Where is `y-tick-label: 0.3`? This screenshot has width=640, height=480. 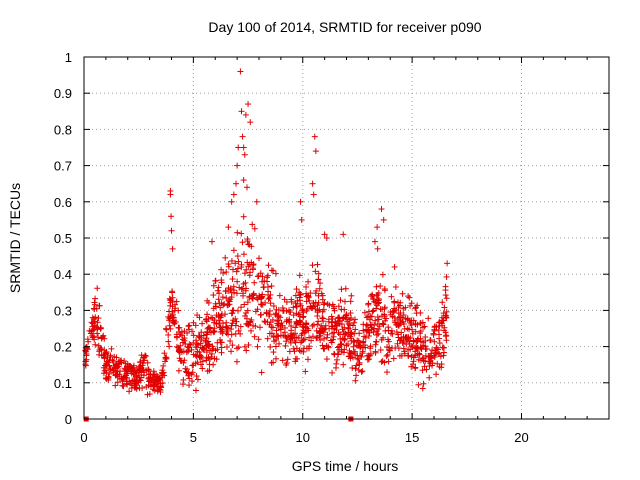 y-tick-label: 0.3 is located at coordinates (63, 310).